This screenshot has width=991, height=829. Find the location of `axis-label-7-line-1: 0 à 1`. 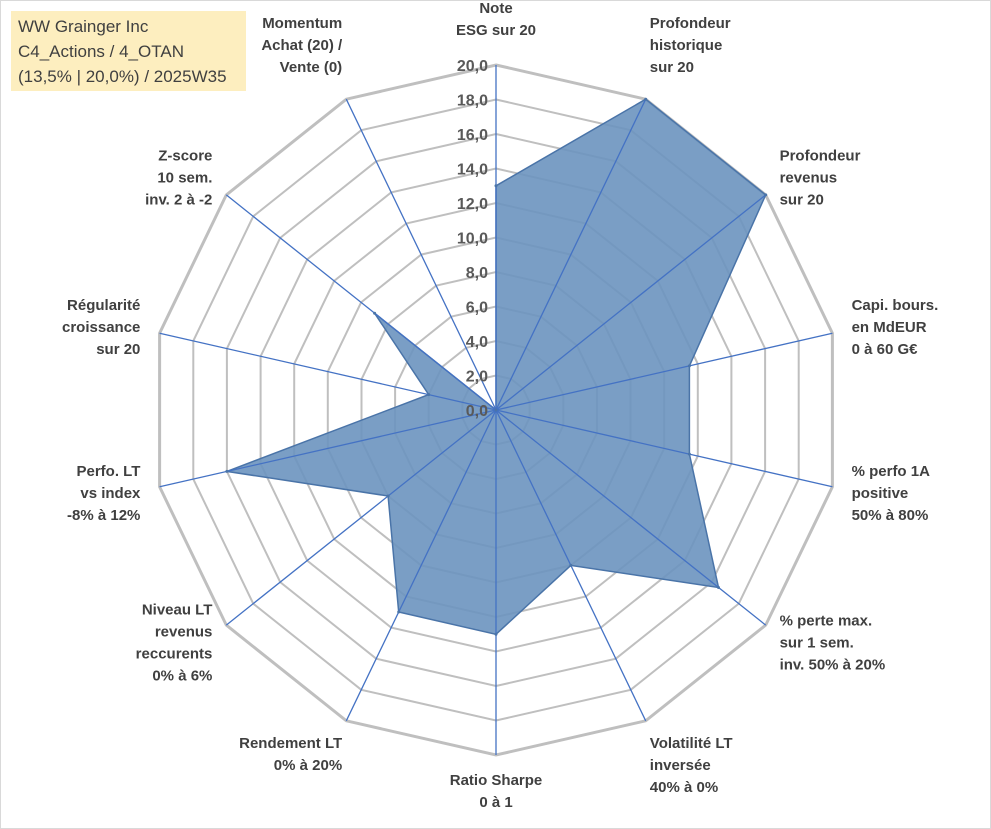

axis-label-7-line-1: 0 à 1 is located at coordinates (495, 802).